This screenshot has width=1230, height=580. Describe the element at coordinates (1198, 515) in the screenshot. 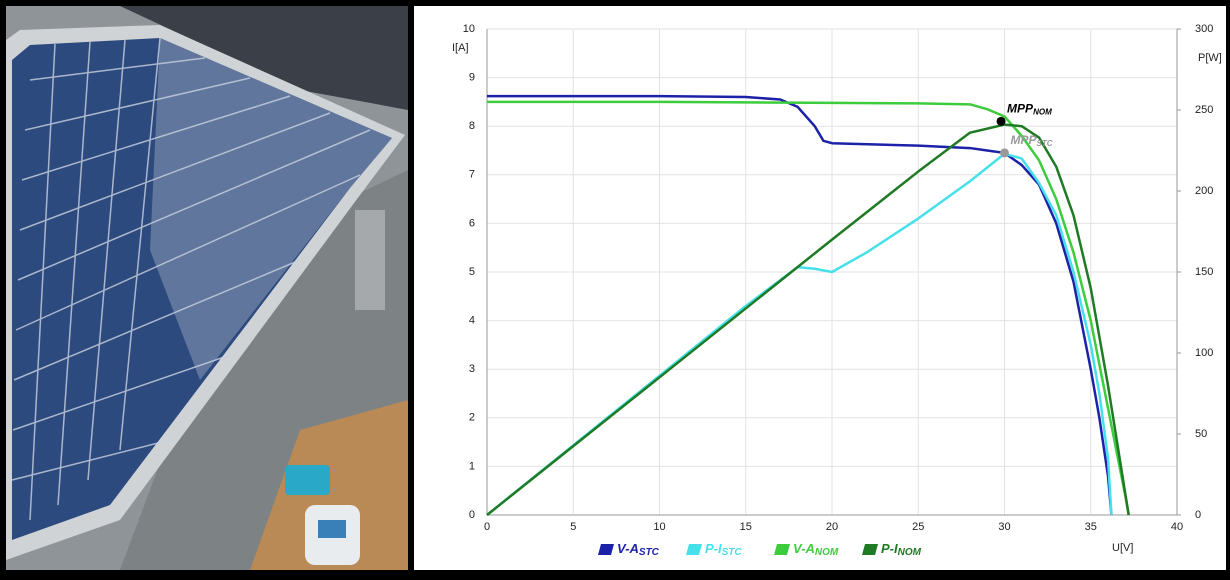

I see `y2-tick-label: 0` at that location.